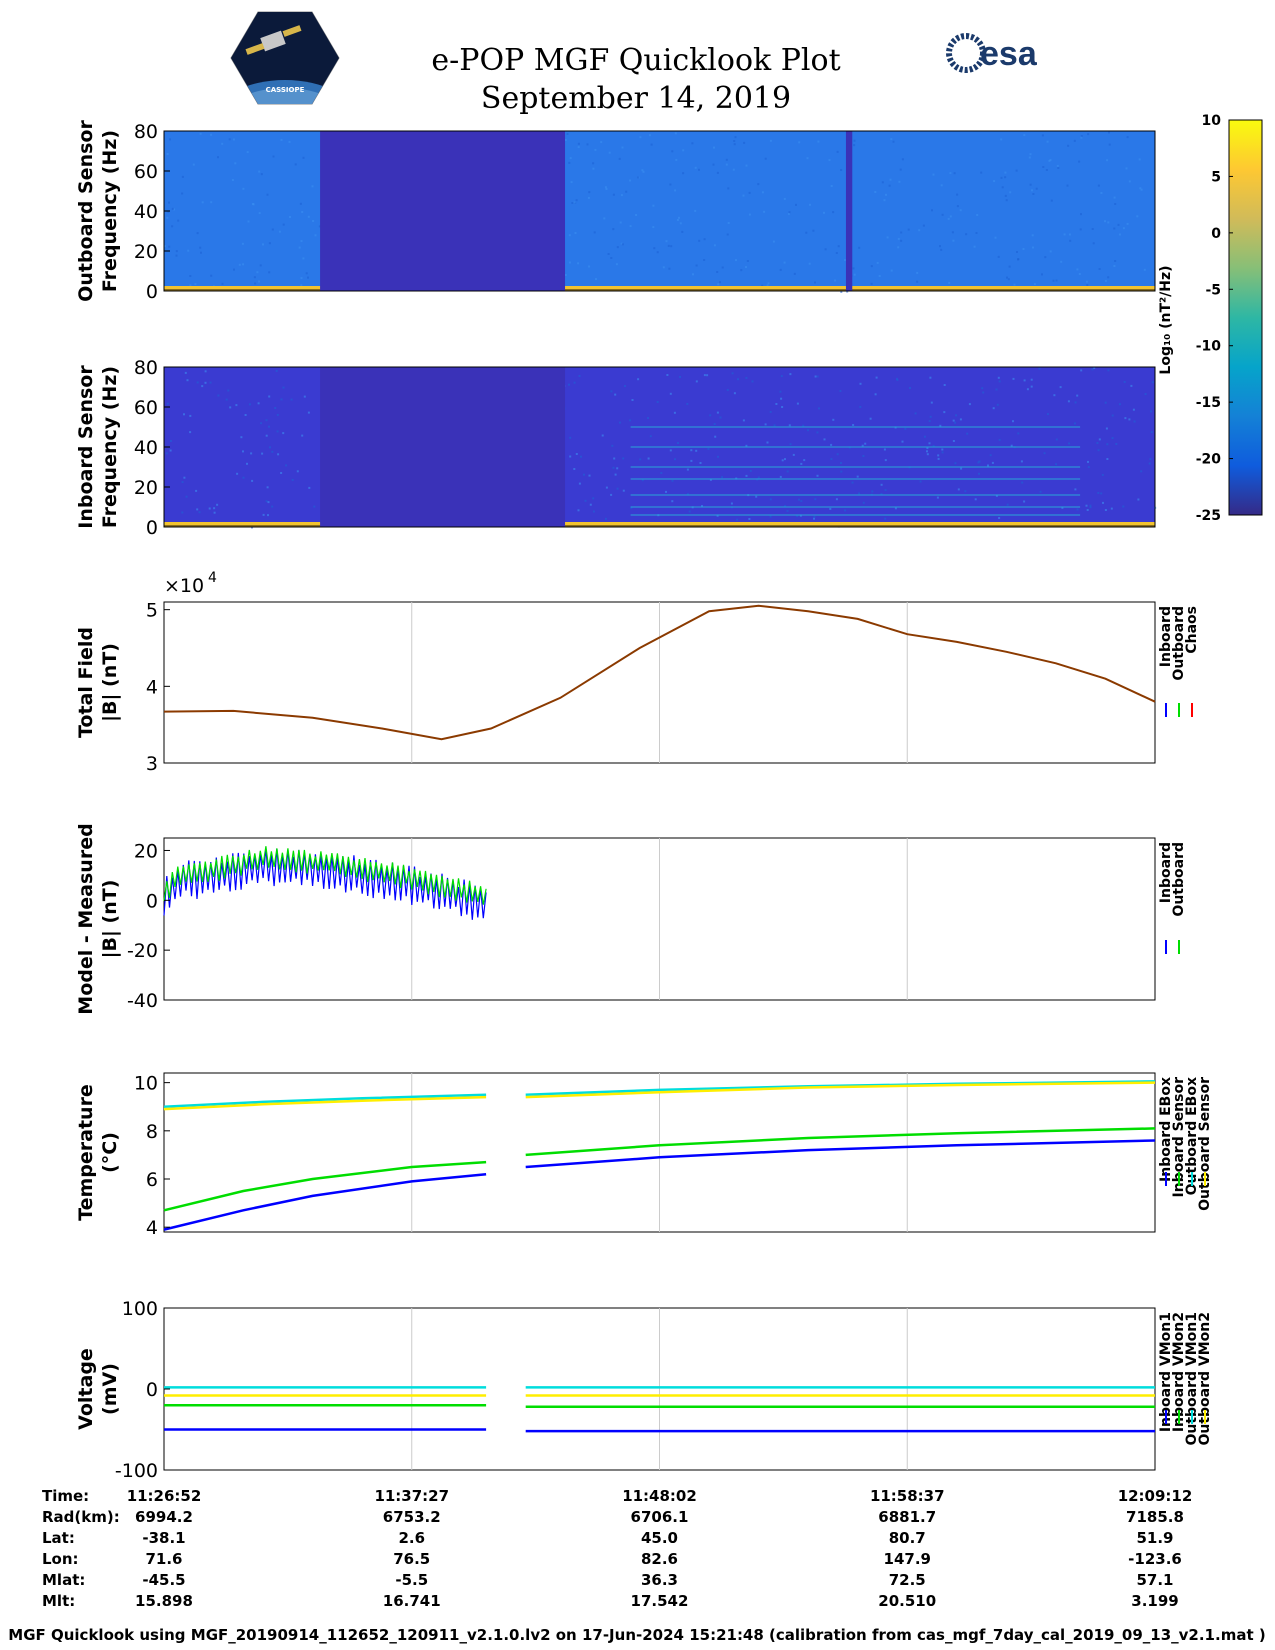  Describe the element at coordinates (1210, 318) in the screenshot. I see `colorbar: 10 5 0 -5 -10 -15 -20 -25 Log₁₀ (nT²/Hz)` at that location.